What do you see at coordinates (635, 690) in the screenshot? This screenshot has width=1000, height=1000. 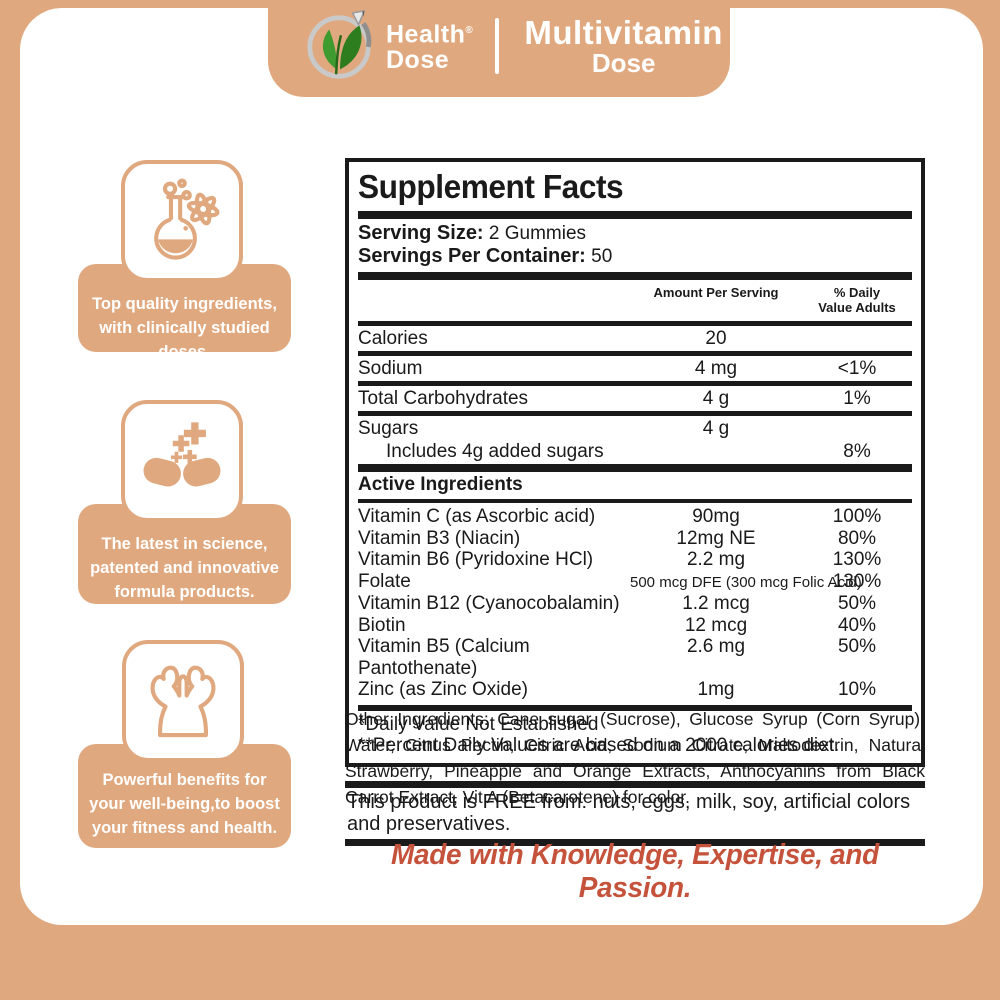 I see `active-row-zinc: Zinc (as Zinc Oxide) 1mg 10%` at bounding box center [635, 690].